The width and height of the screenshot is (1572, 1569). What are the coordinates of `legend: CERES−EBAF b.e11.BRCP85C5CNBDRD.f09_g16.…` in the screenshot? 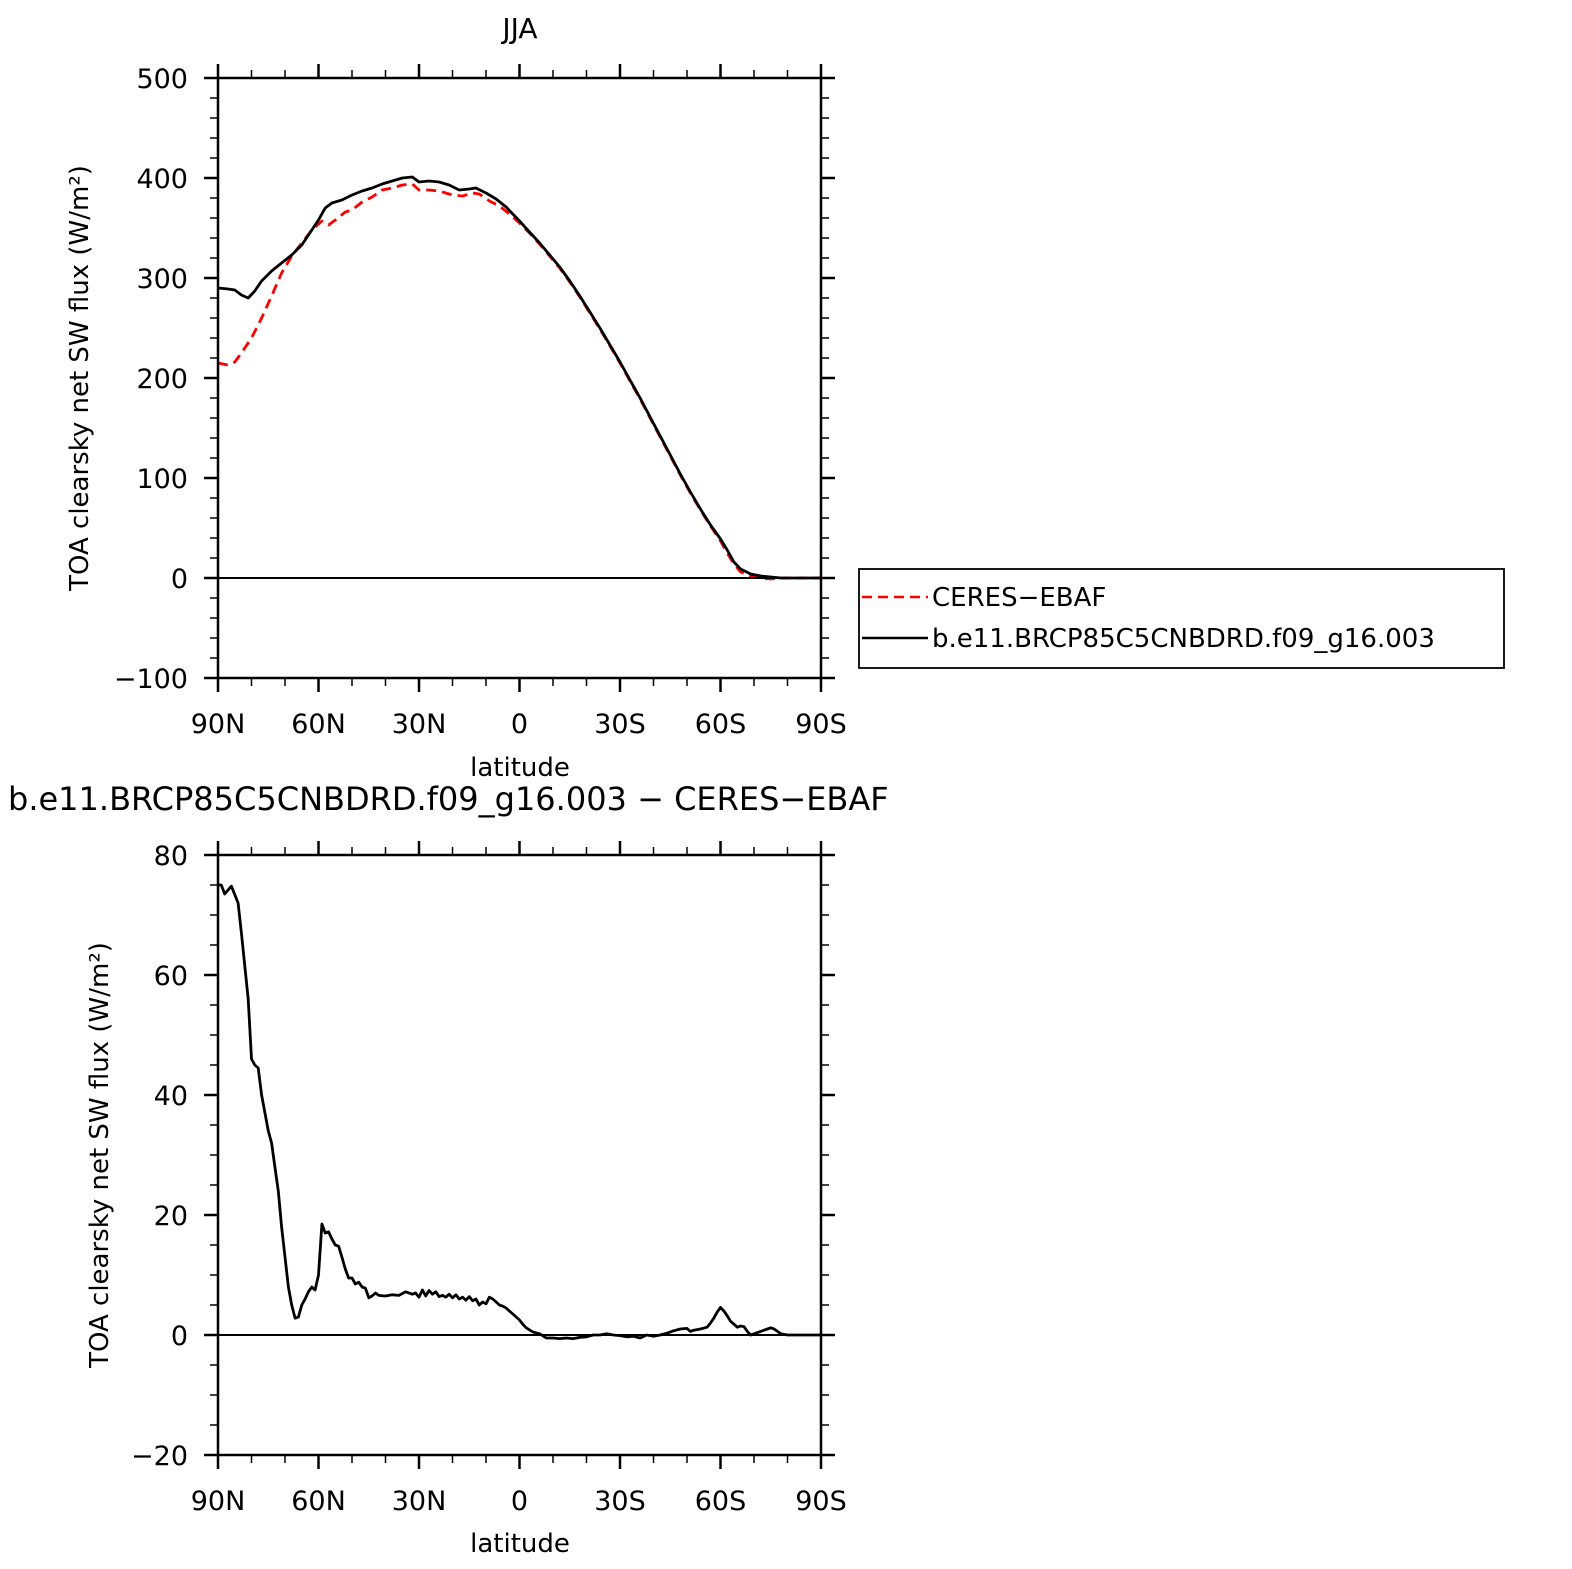 It's located at (1181, 618).